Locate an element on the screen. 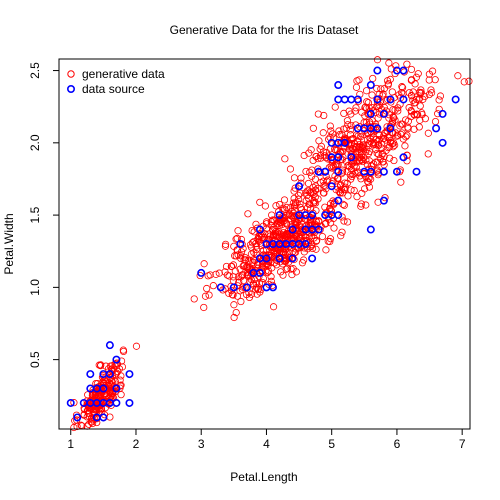 The height and width of the screenshot is (500, 500). y-tick-label: 2.5 is located at coordinates (35, 70).